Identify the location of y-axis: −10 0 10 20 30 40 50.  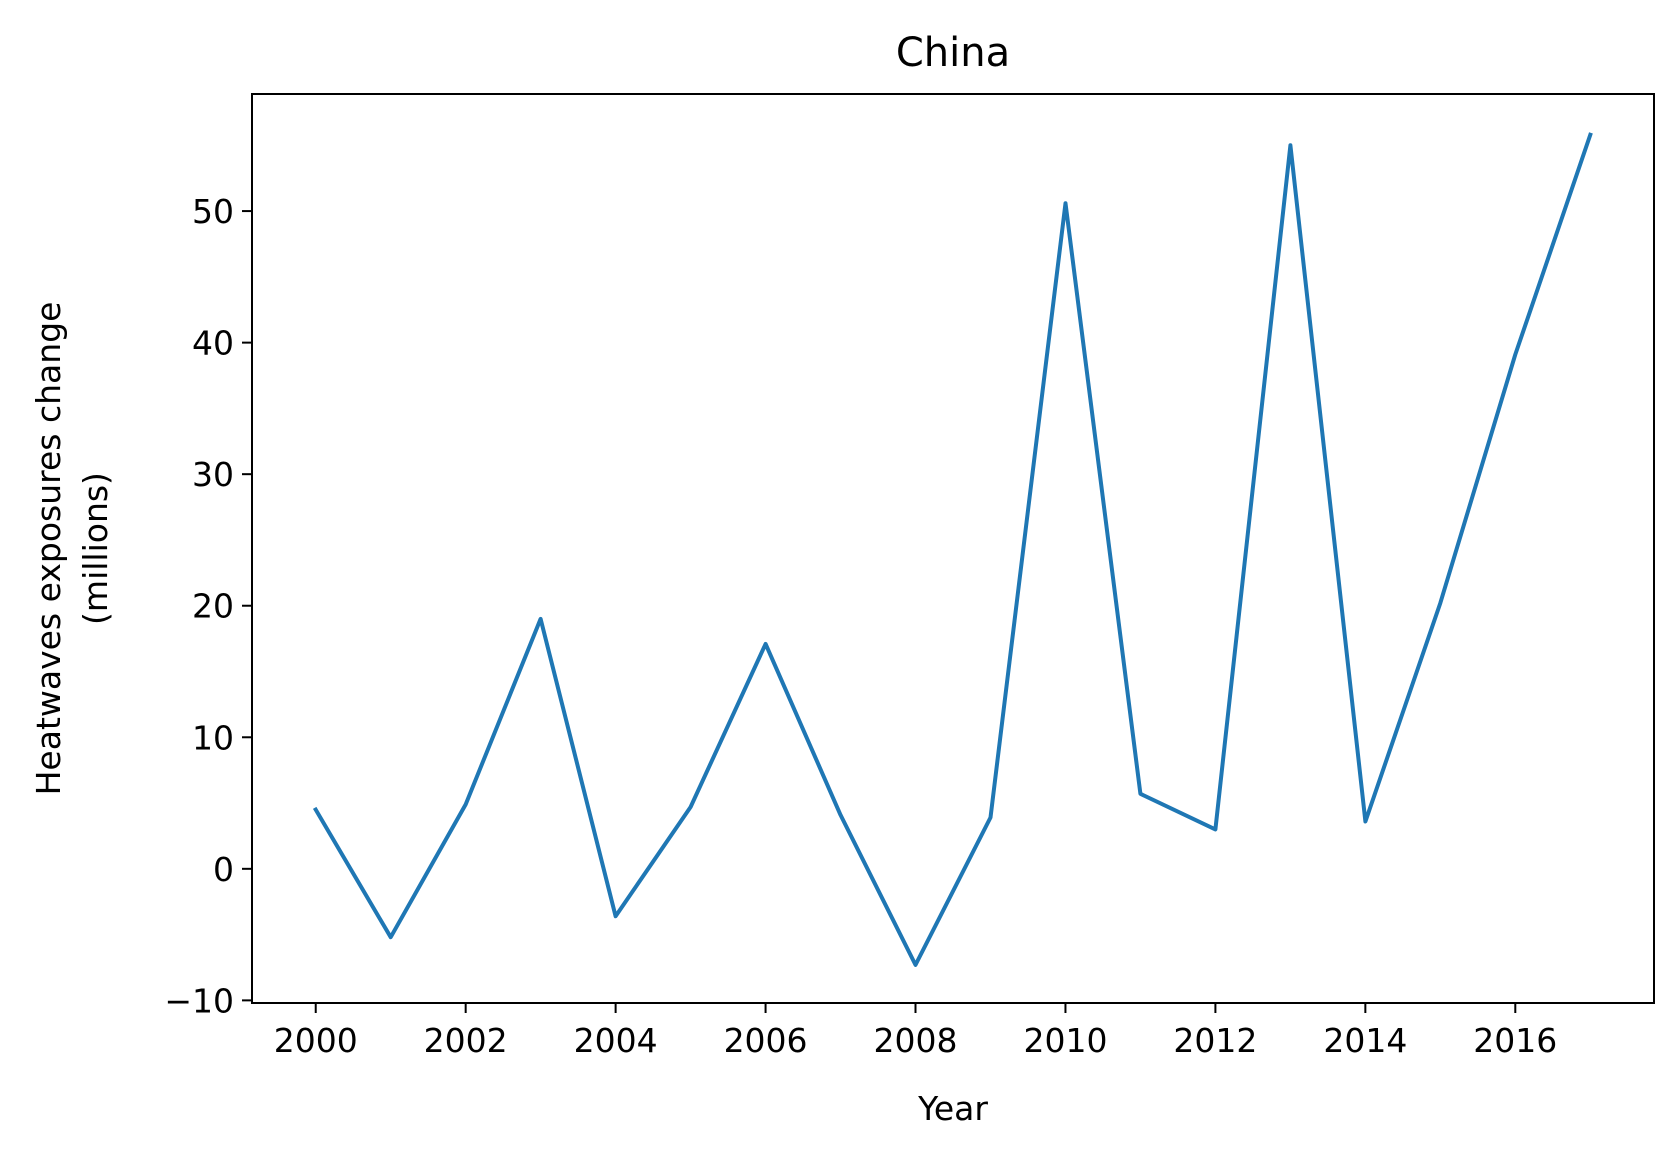
(208, 606).